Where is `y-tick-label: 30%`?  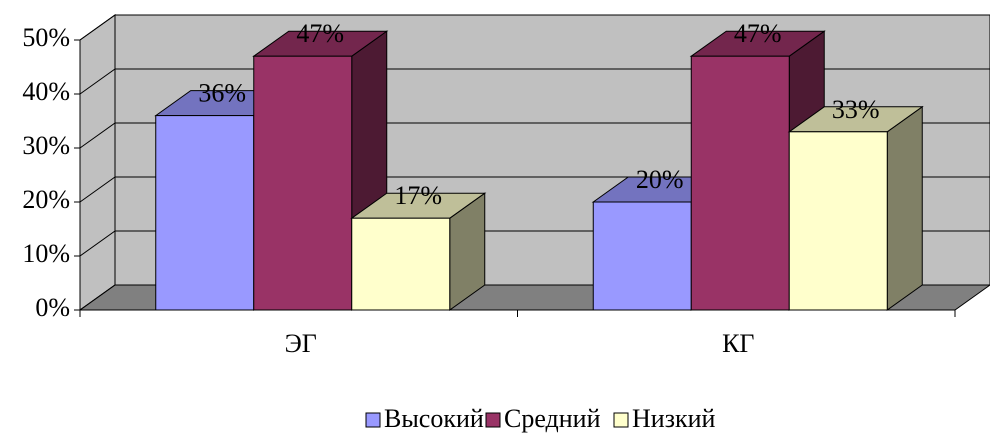 y-tick-label: 30% is located at coordinates (46, 145).